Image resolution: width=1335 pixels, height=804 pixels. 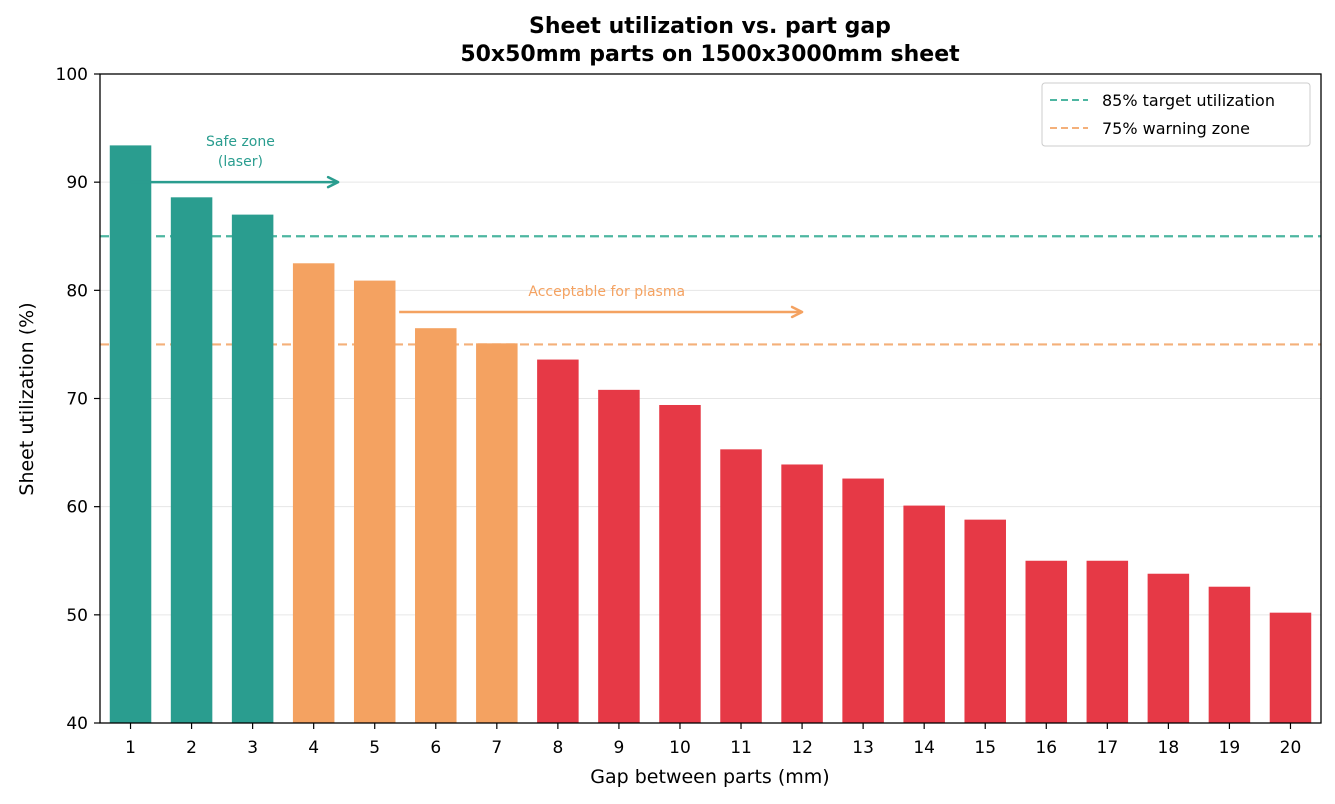 I want to click on x-tick-label: 5, so click(x=374, y=748).